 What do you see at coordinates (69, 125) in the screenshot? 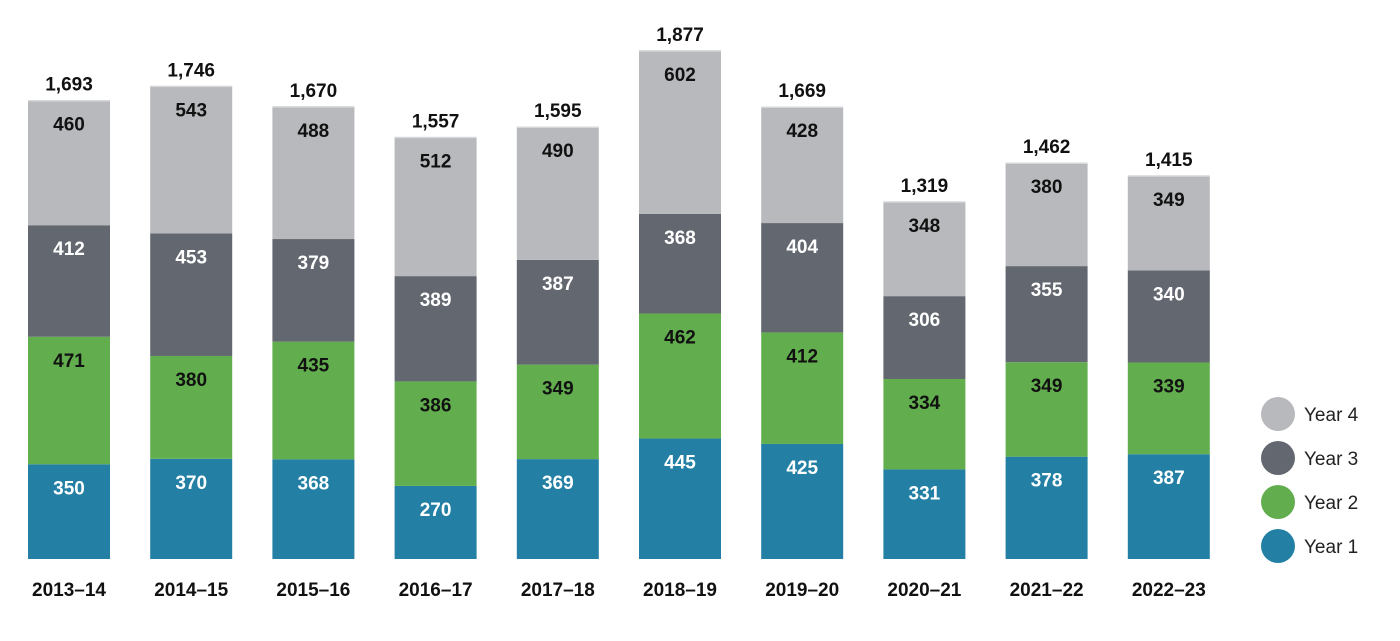
I see `data-label: 460` at bounding box center [69, 125].